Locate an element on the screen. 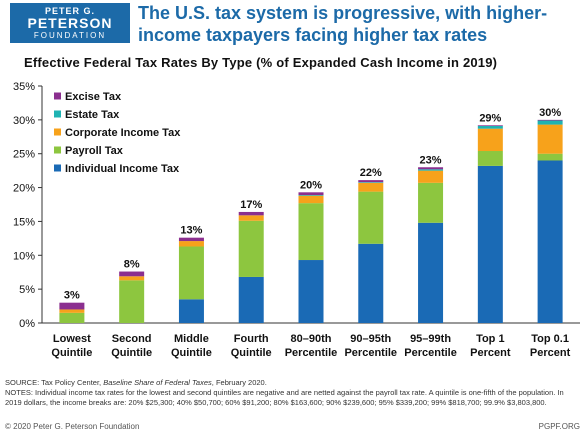 The image size is (586, 435). legend-label: Corporate Income Tax is located at coordinates (123, 133).